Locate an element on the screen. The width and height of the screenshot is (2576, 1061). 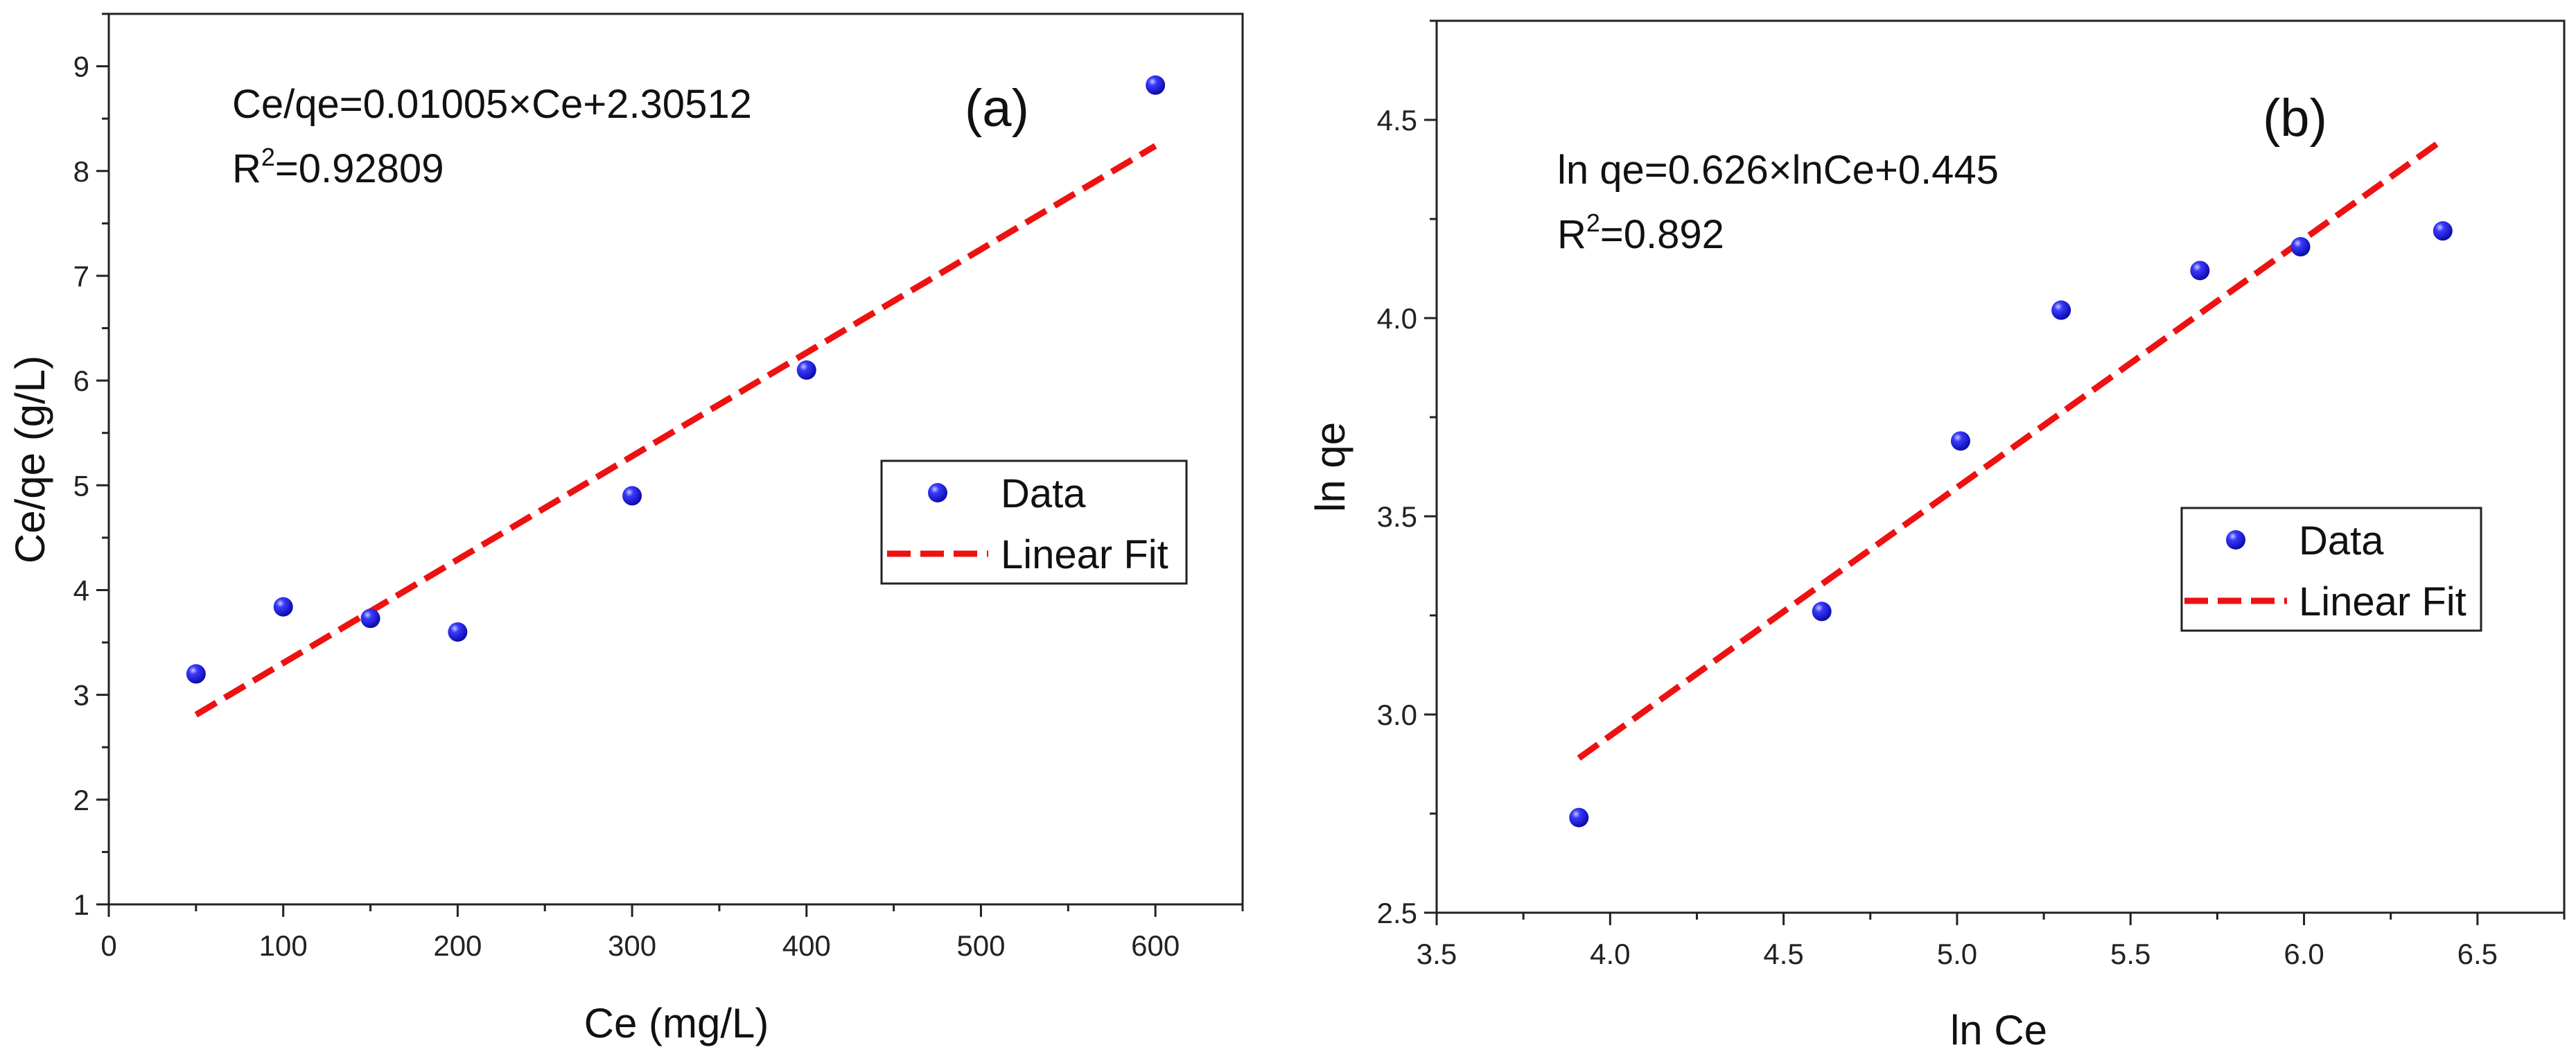
x-tick-label: 3.5 is located at coordinates (1437, 954).